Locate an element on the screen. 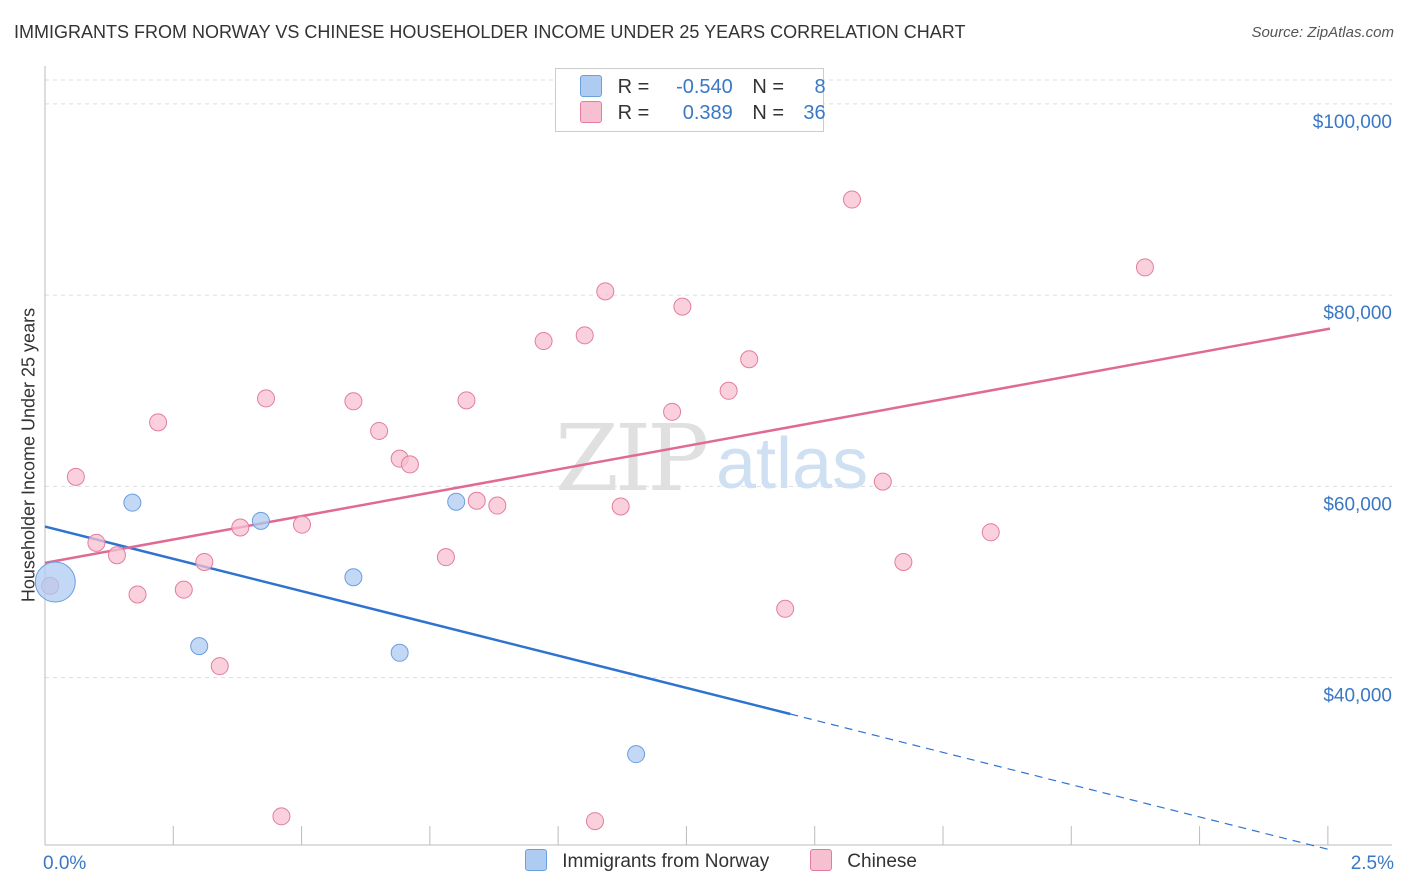  legend-item-chinese: Chinese is located at coordinates (863, 861).